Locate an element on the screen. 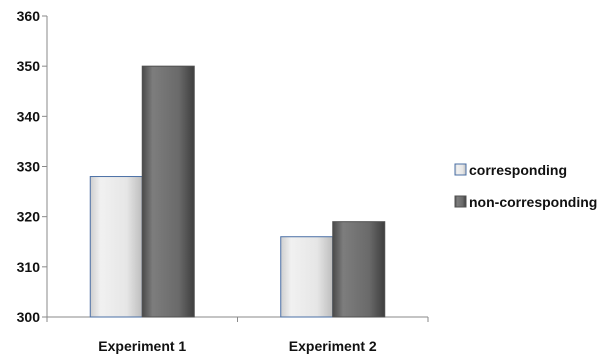 The height and width of the screenshot is (360, 606). legend-swatch-corresponding is located at coordinates (460, 169).